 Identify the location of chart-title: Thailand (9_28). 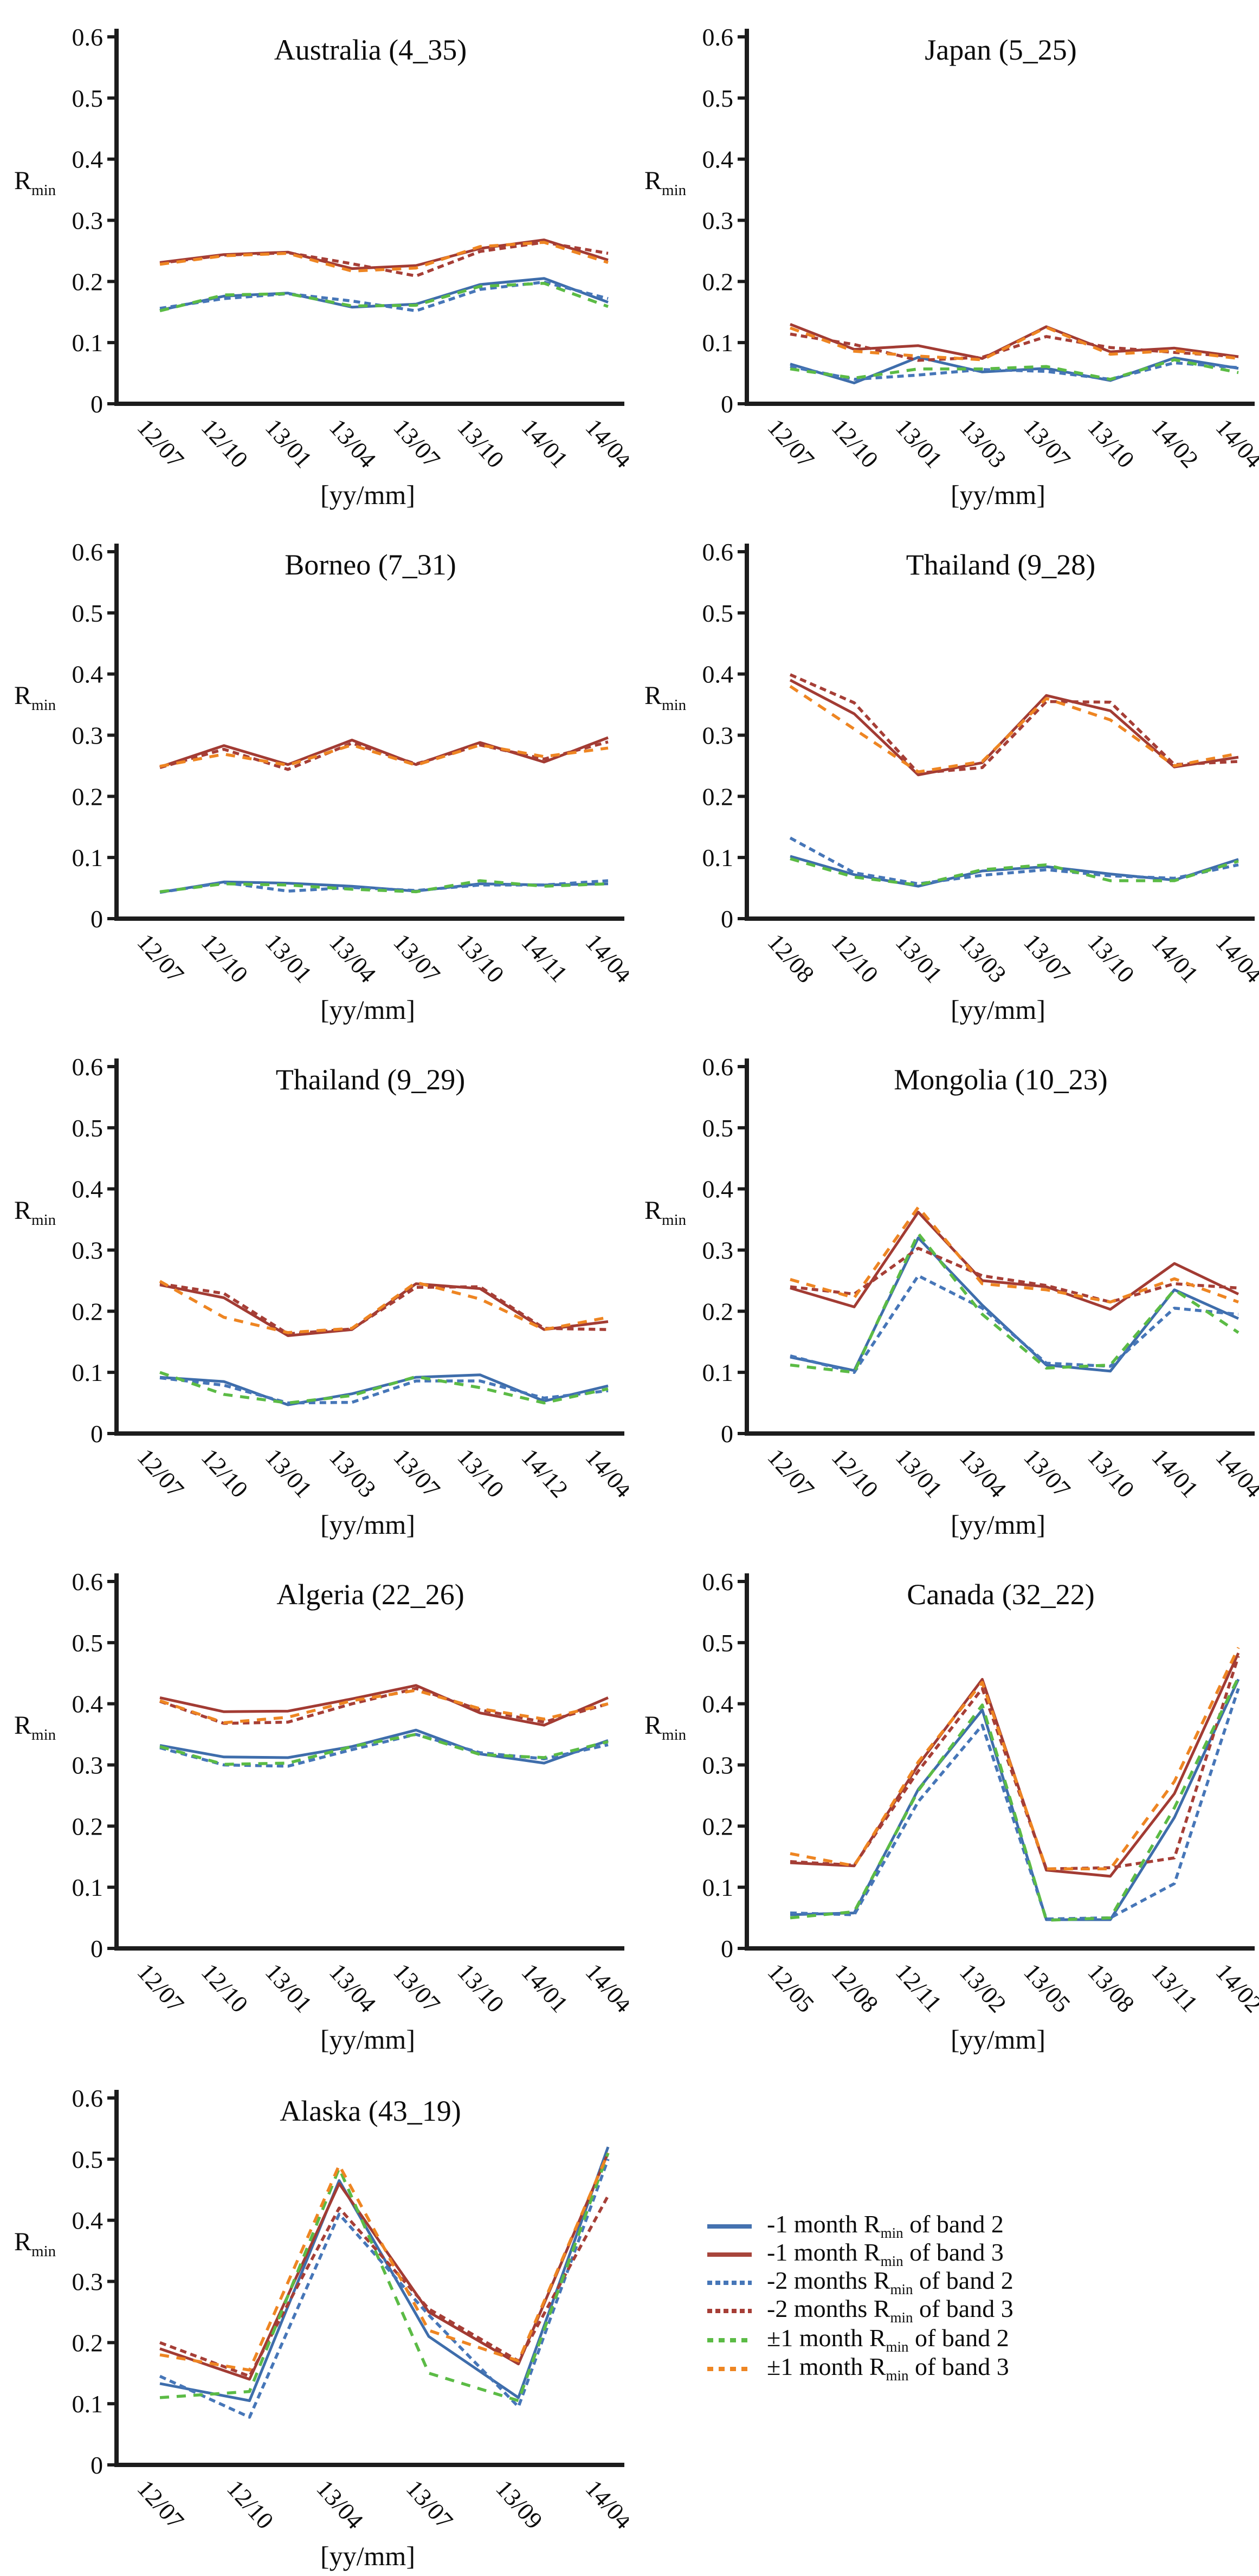
(1000, 564).